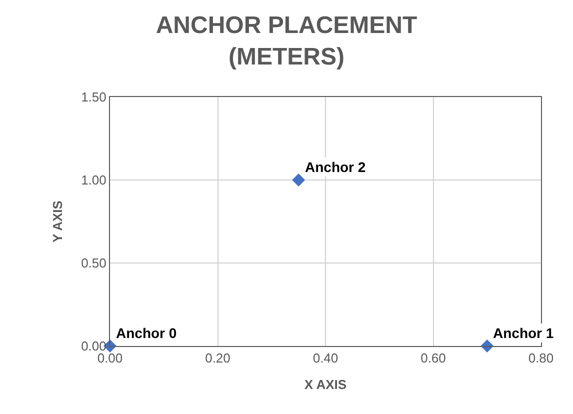  Describe the element at coordinates (287, 41) in the screenshot. I see `chart-title: ANCHOR PLACEMENT (METERS)` at that location.